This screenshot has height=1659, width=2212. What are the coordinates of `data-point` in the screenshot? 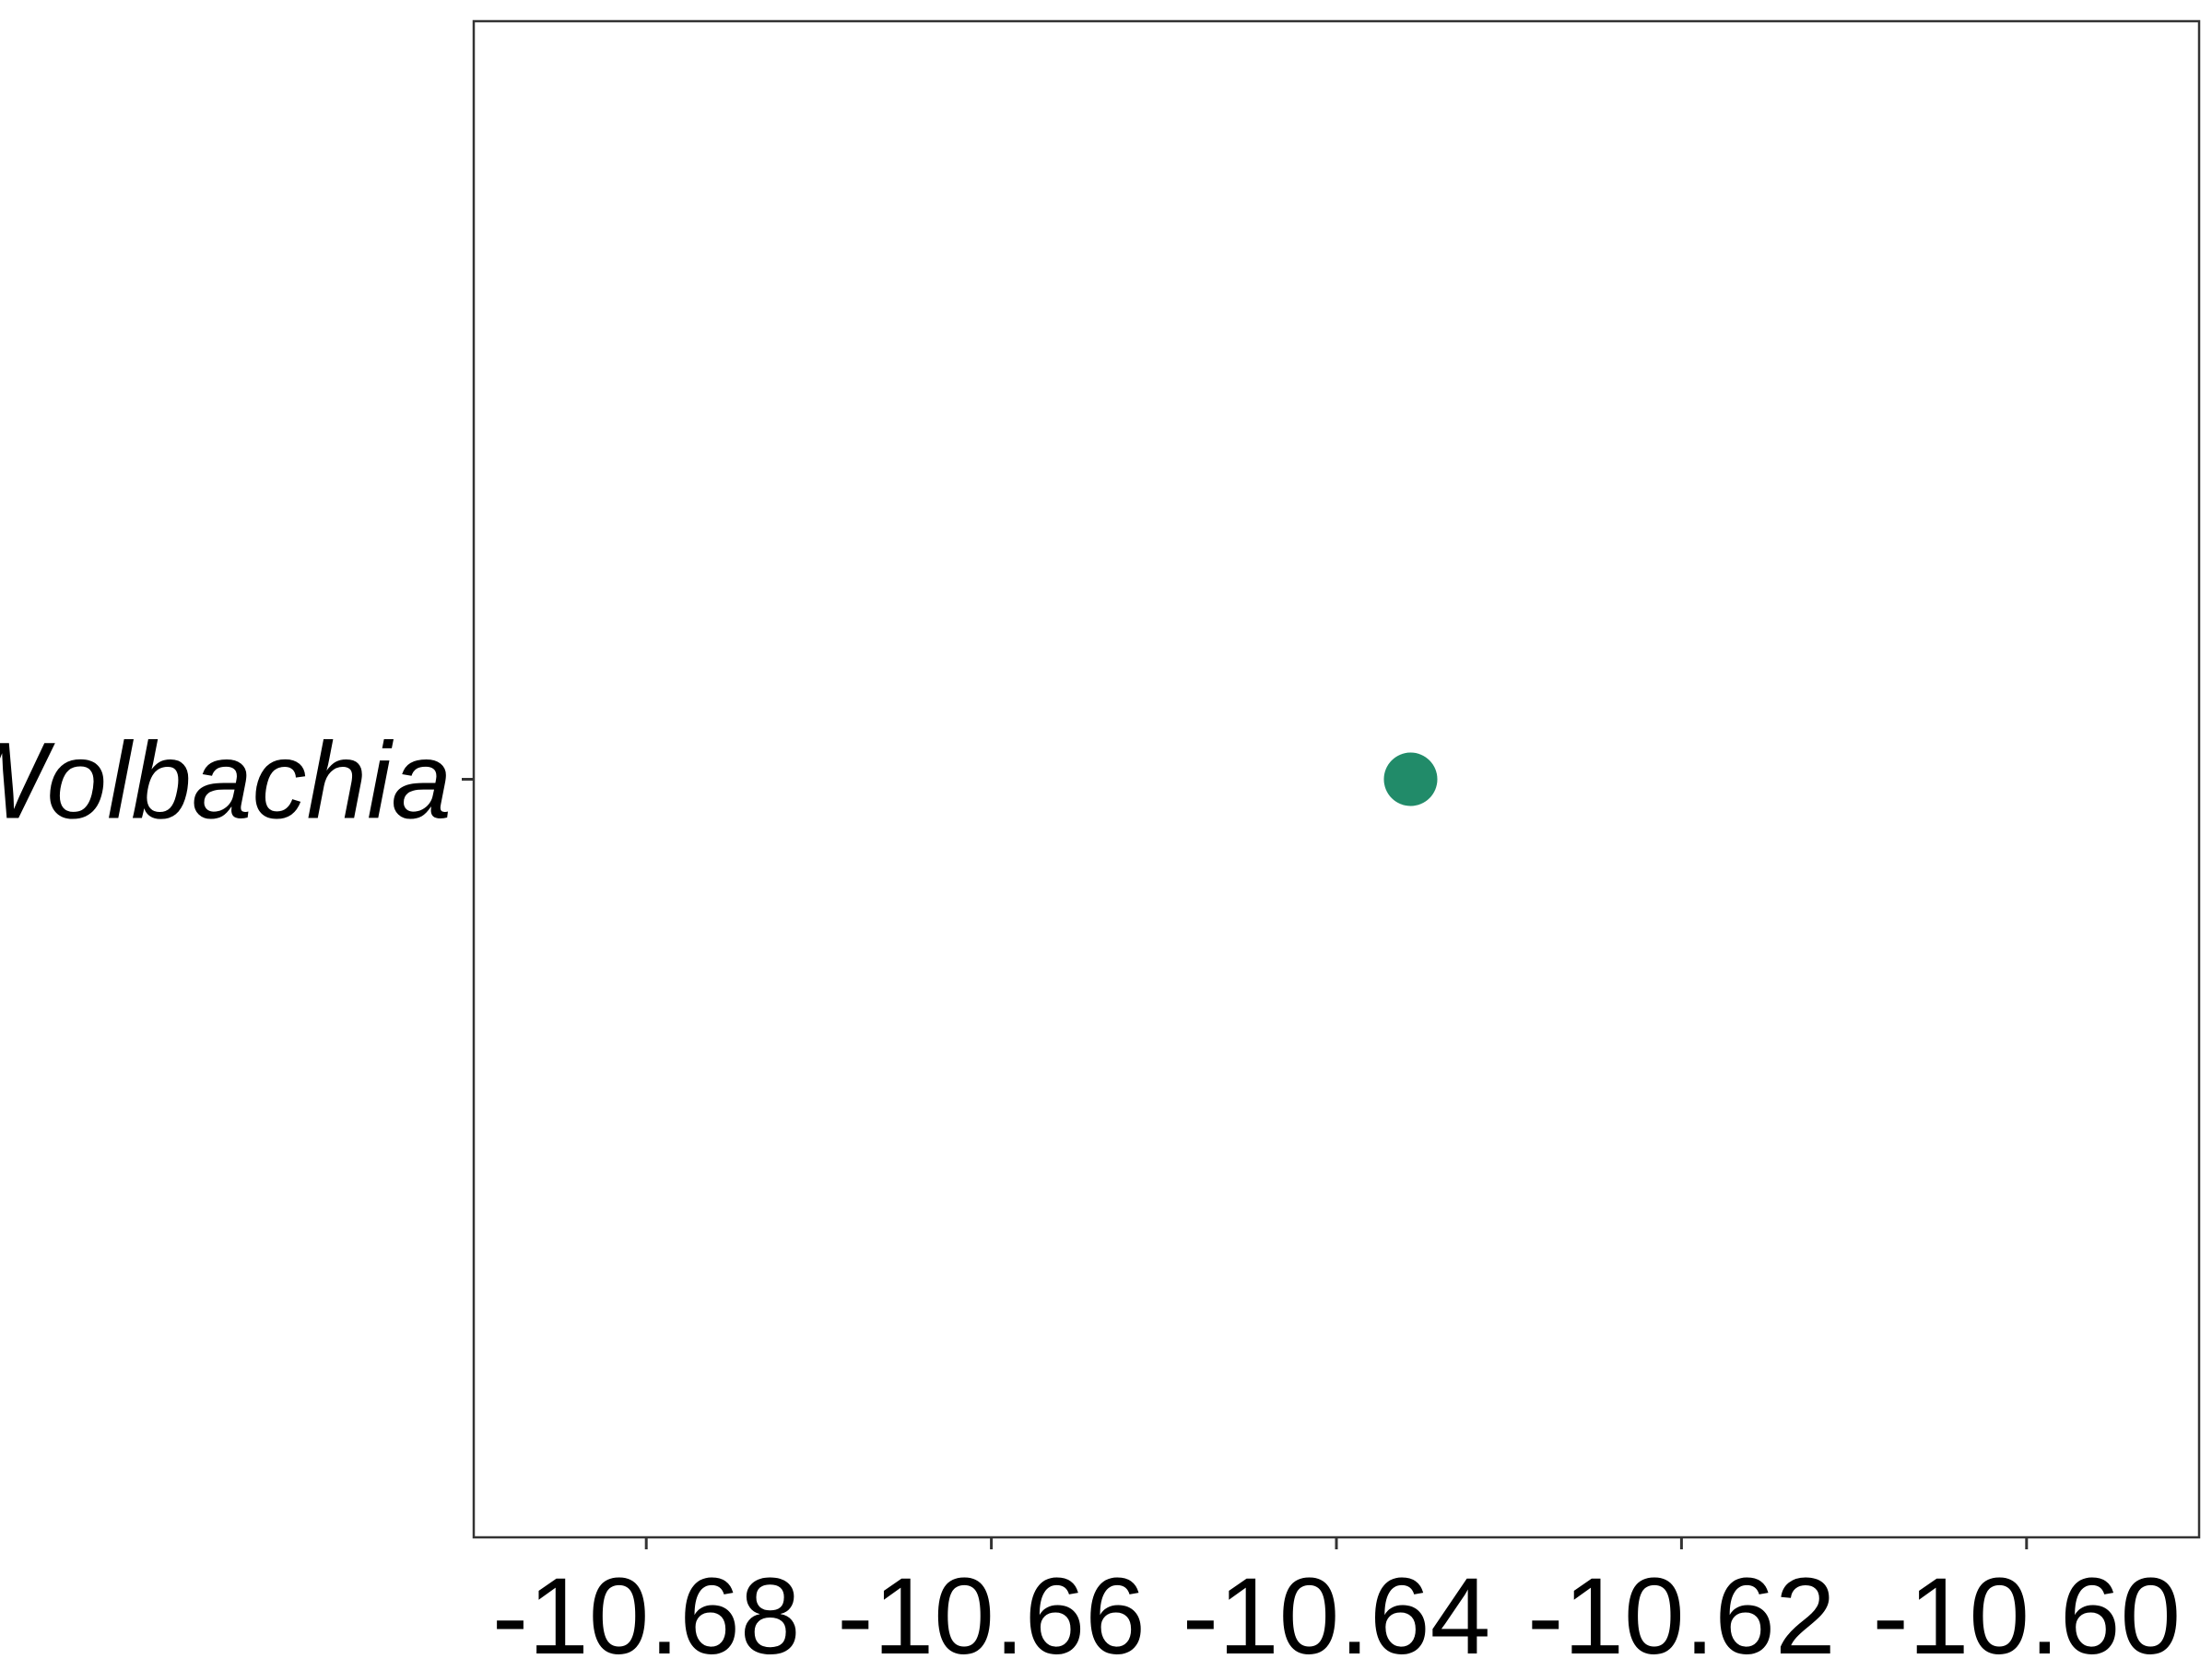 It's located at (1410, 779).